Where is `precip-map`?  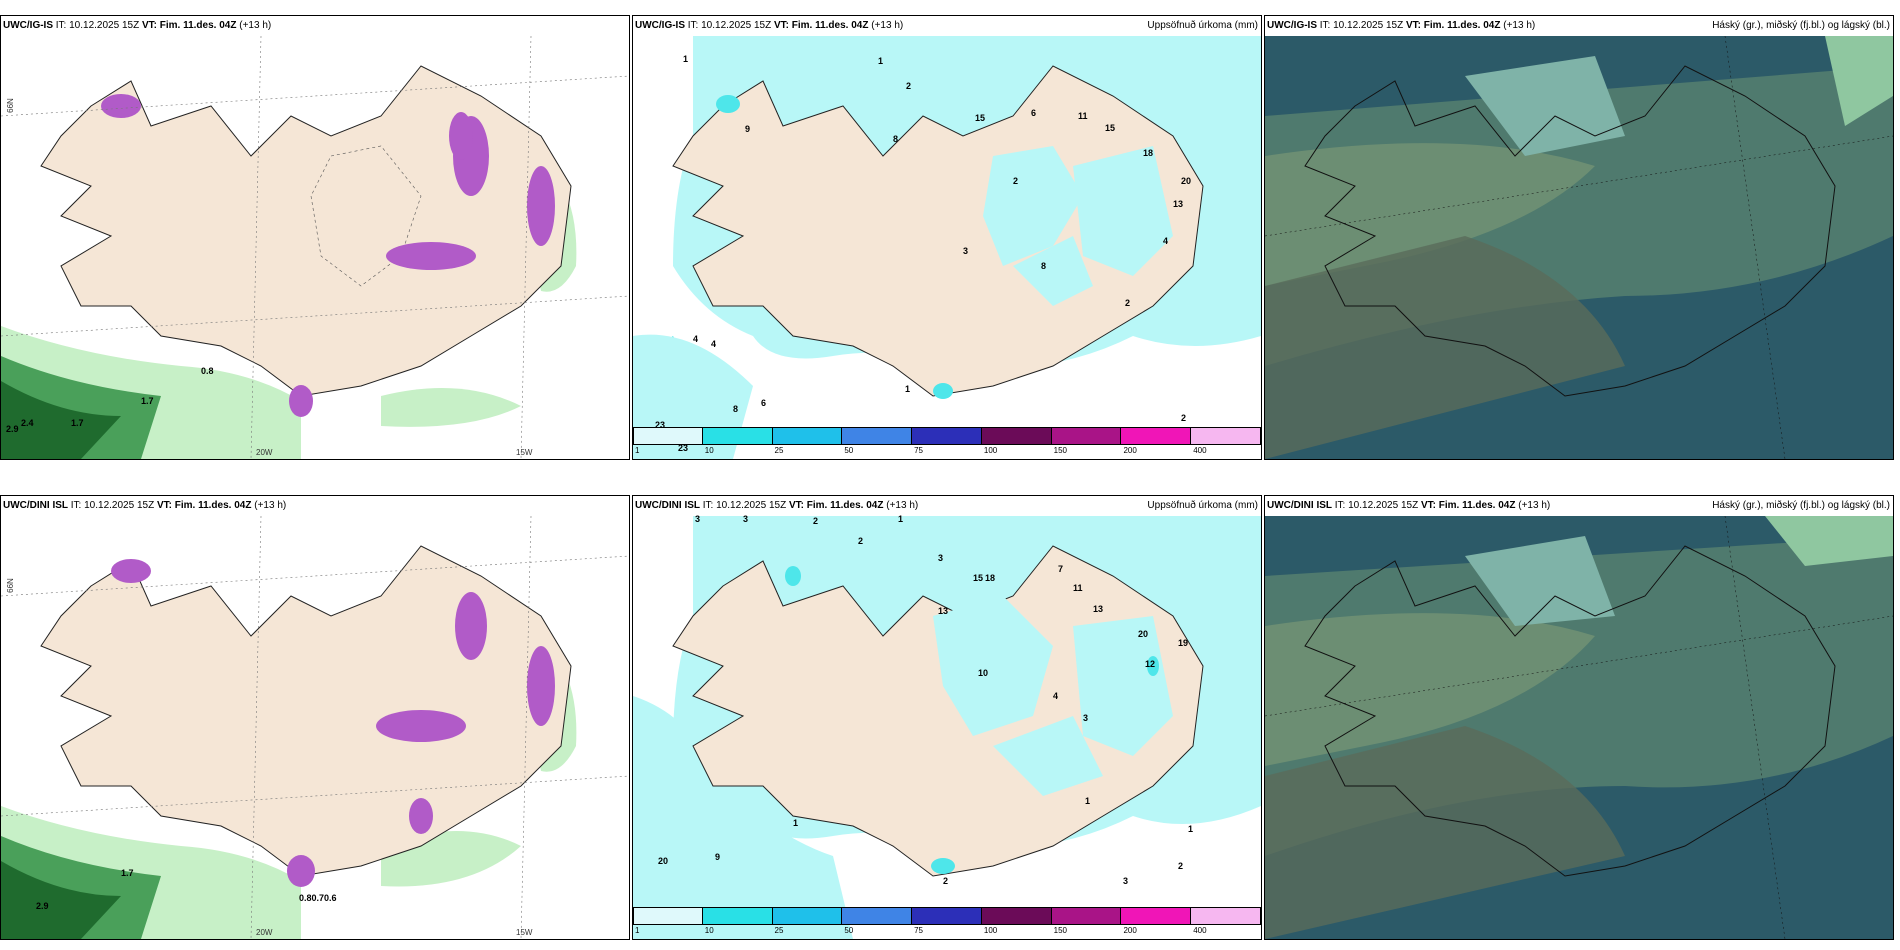 precip-map is located at coordinates (947, 727).